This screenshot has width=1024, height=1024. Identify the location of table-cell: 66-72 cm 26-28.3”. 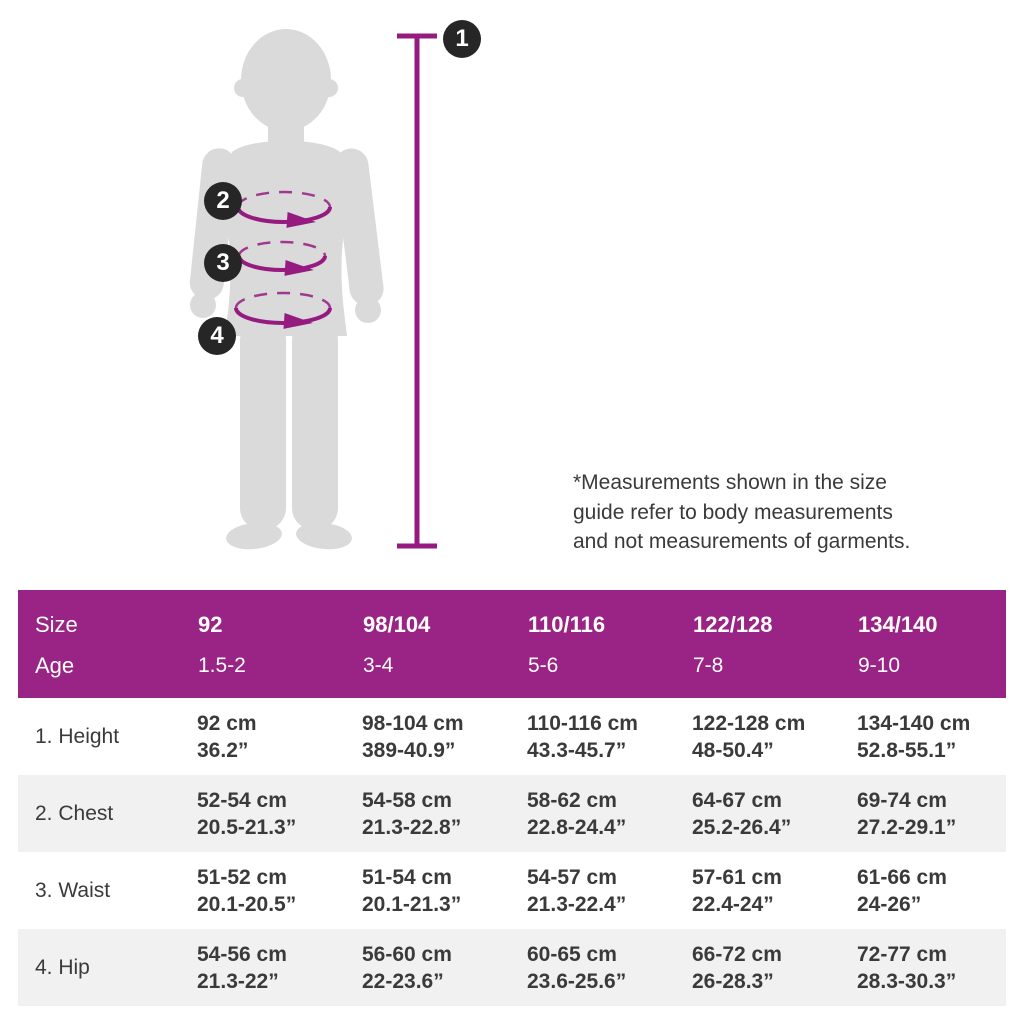
(758, 968).